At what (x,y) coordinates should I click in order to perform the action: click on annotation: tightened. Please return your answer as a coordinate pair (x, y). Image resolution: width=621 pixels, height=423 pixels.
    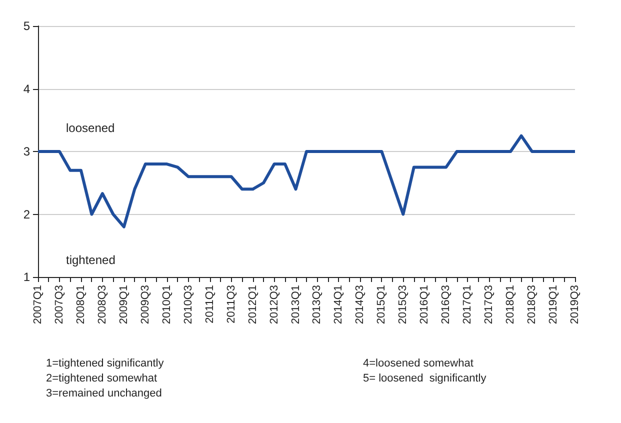
    Looking at the image, I should click on (91, 260).